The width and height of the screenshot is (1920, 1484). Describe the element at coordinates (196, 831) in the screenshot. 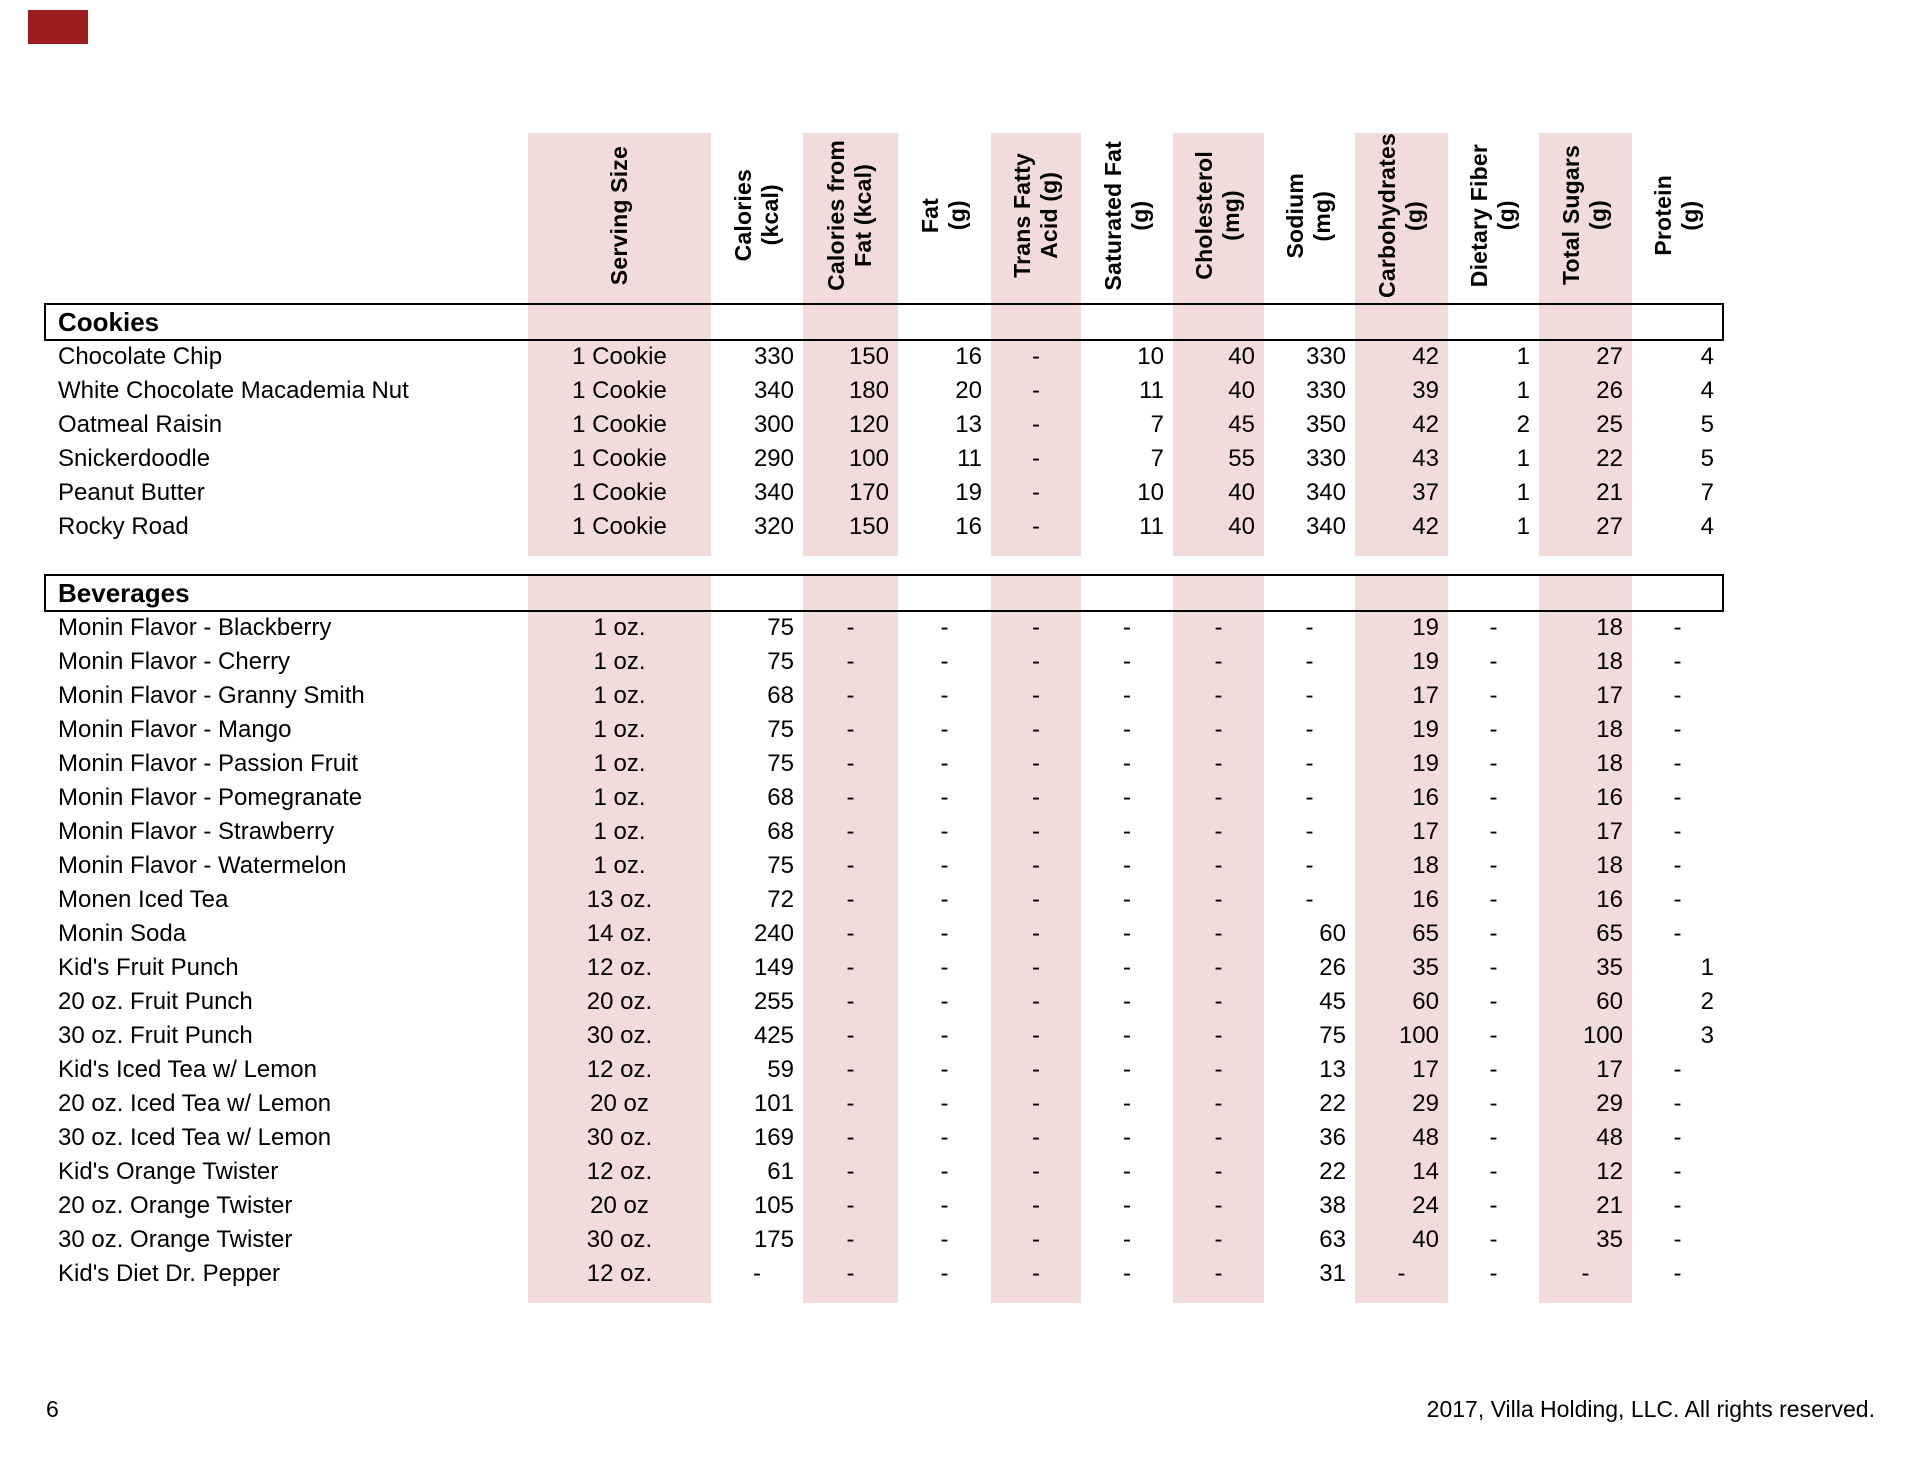

I see `item-name-cell: Monin Flavor - Strawberry` at that location.